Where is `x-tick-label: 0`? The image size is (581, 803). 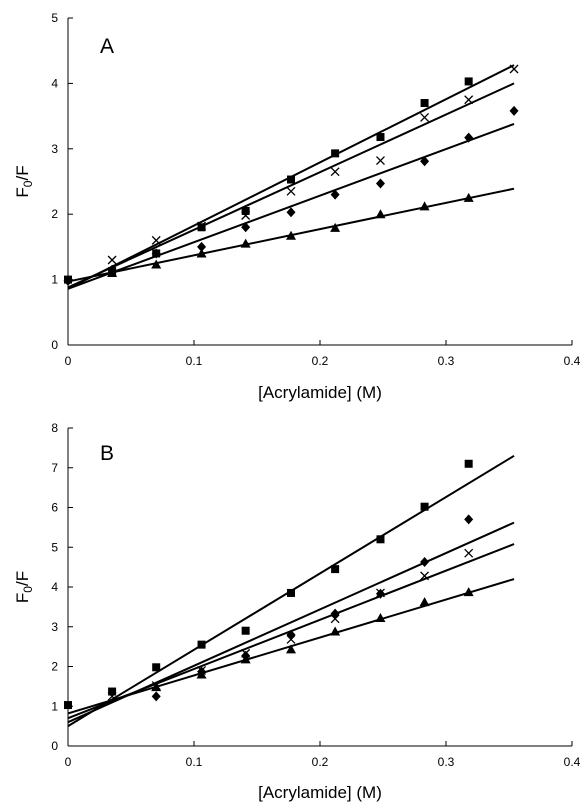 x-tick-label: 0 is located at coordinates (68, 361).